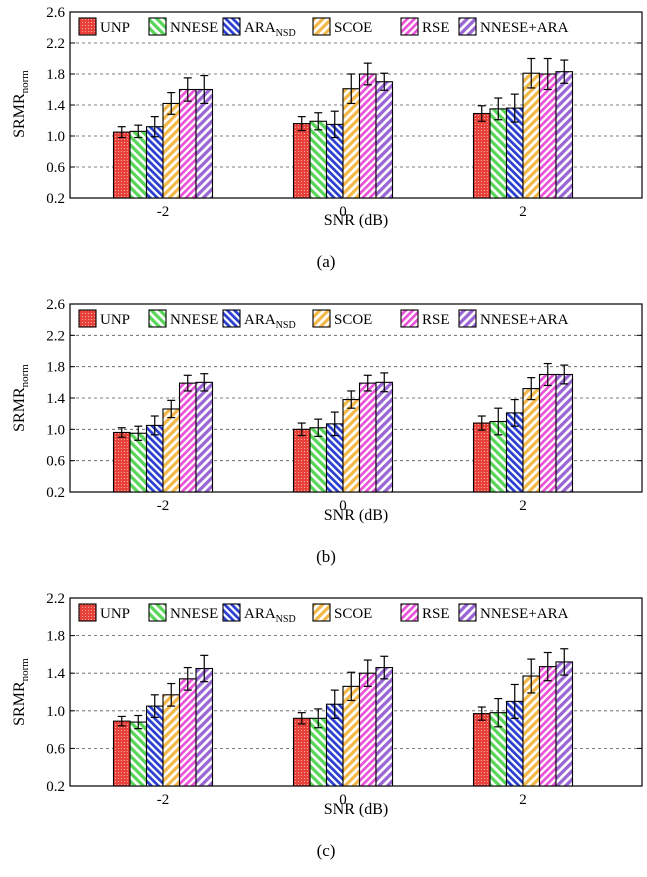 The image size is (647, 877). I want to click on panel-caption: (a), so click(326, 261).